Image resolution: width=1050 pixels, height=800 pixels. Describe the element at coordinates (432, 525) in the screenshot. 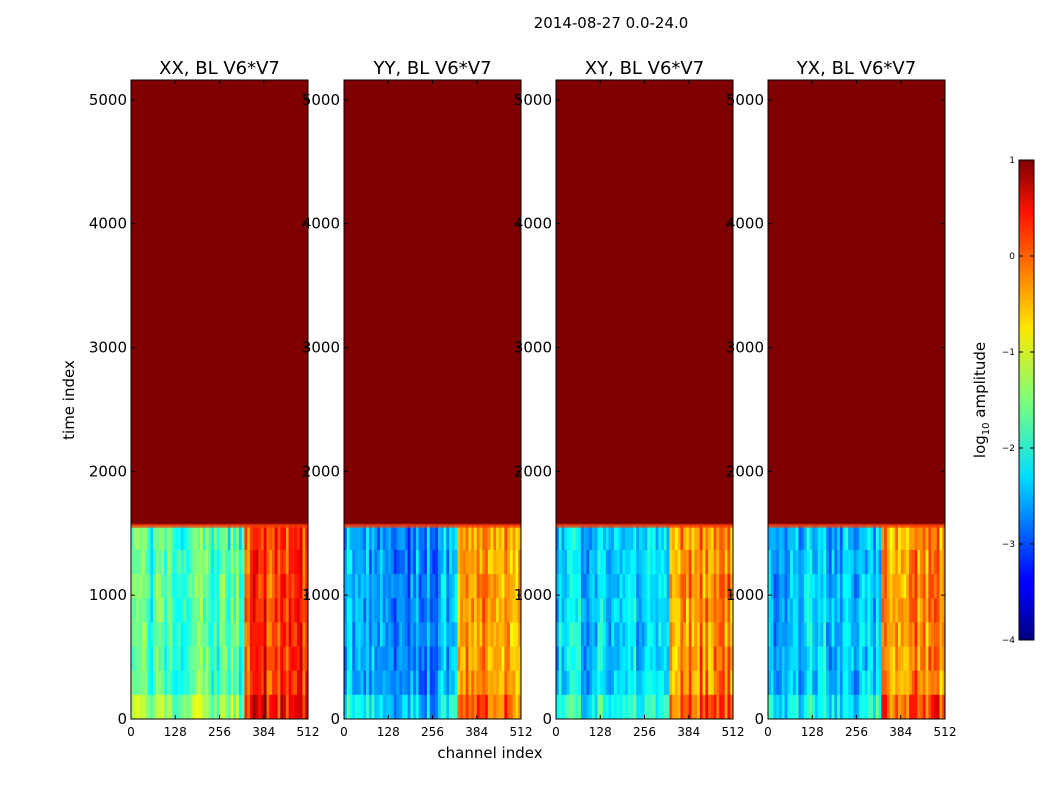

I see `boundary-line` at that location.